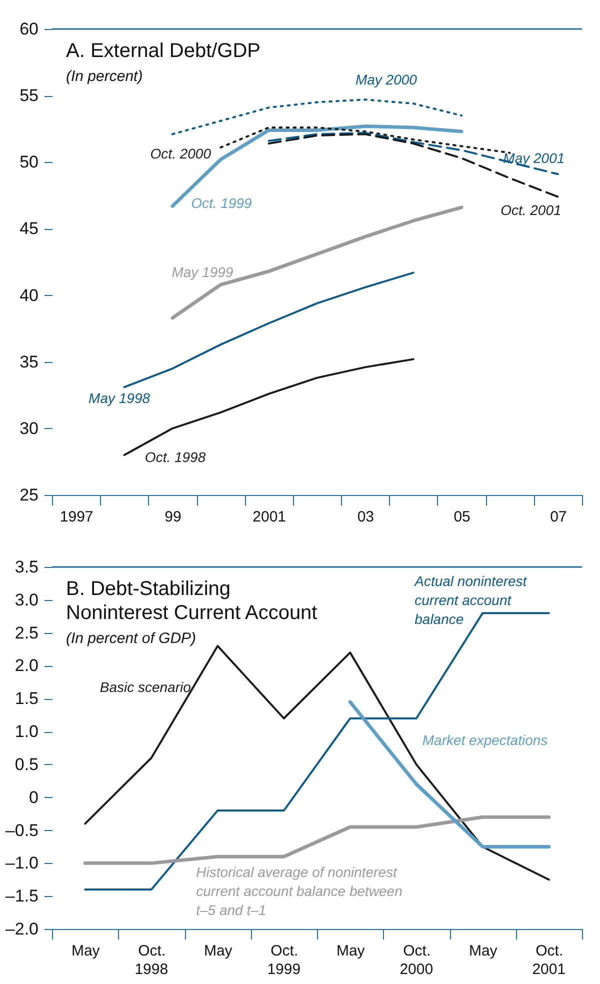 This screenshot has height=984, width=600. Describe the element at coordinates (29, 29) in the screenshot. I see `y-tick-label: 60` at that location.